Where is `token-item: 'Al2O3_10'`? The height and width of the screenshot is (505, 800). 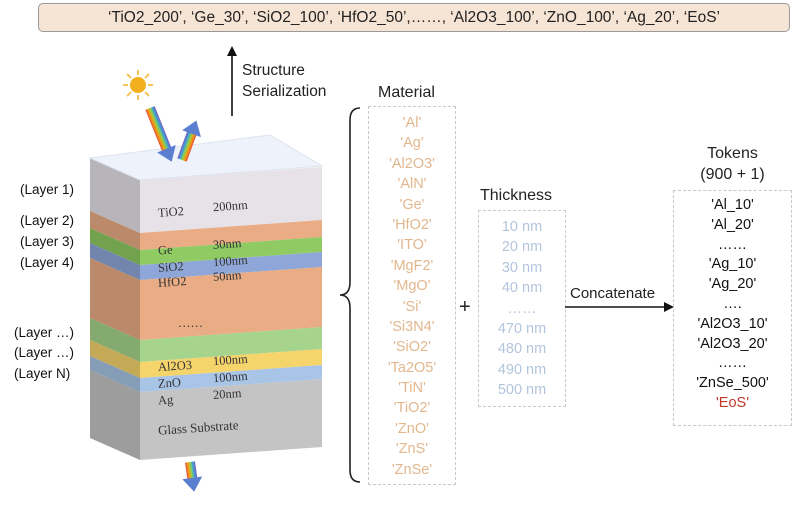 token-item: 'Al2O3_10' is located at coordinates (732, 323).